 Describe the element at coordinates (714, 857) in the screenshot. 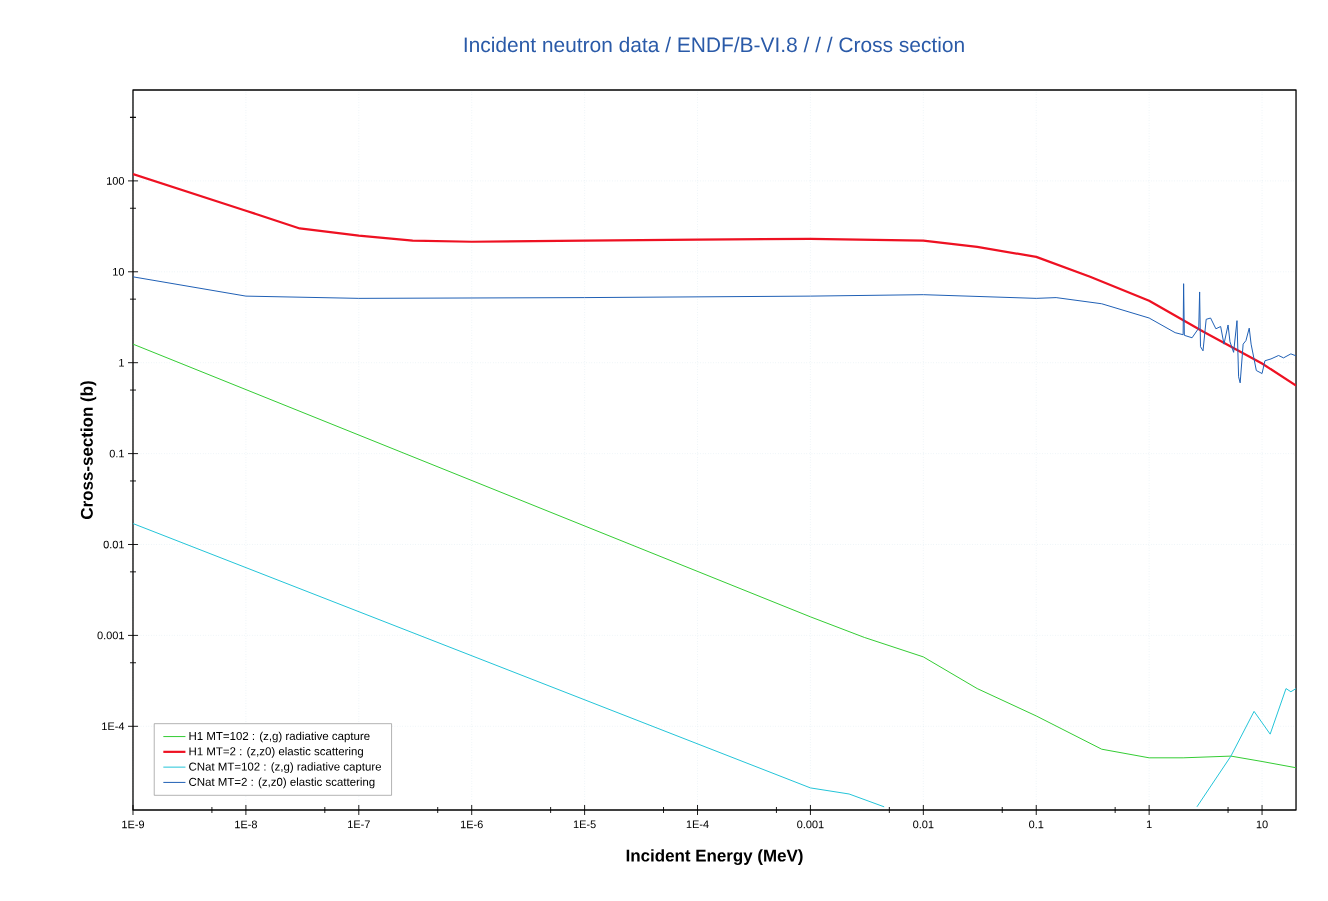

I see `x-axis-title: Incident Energy (MeV)` at that location.